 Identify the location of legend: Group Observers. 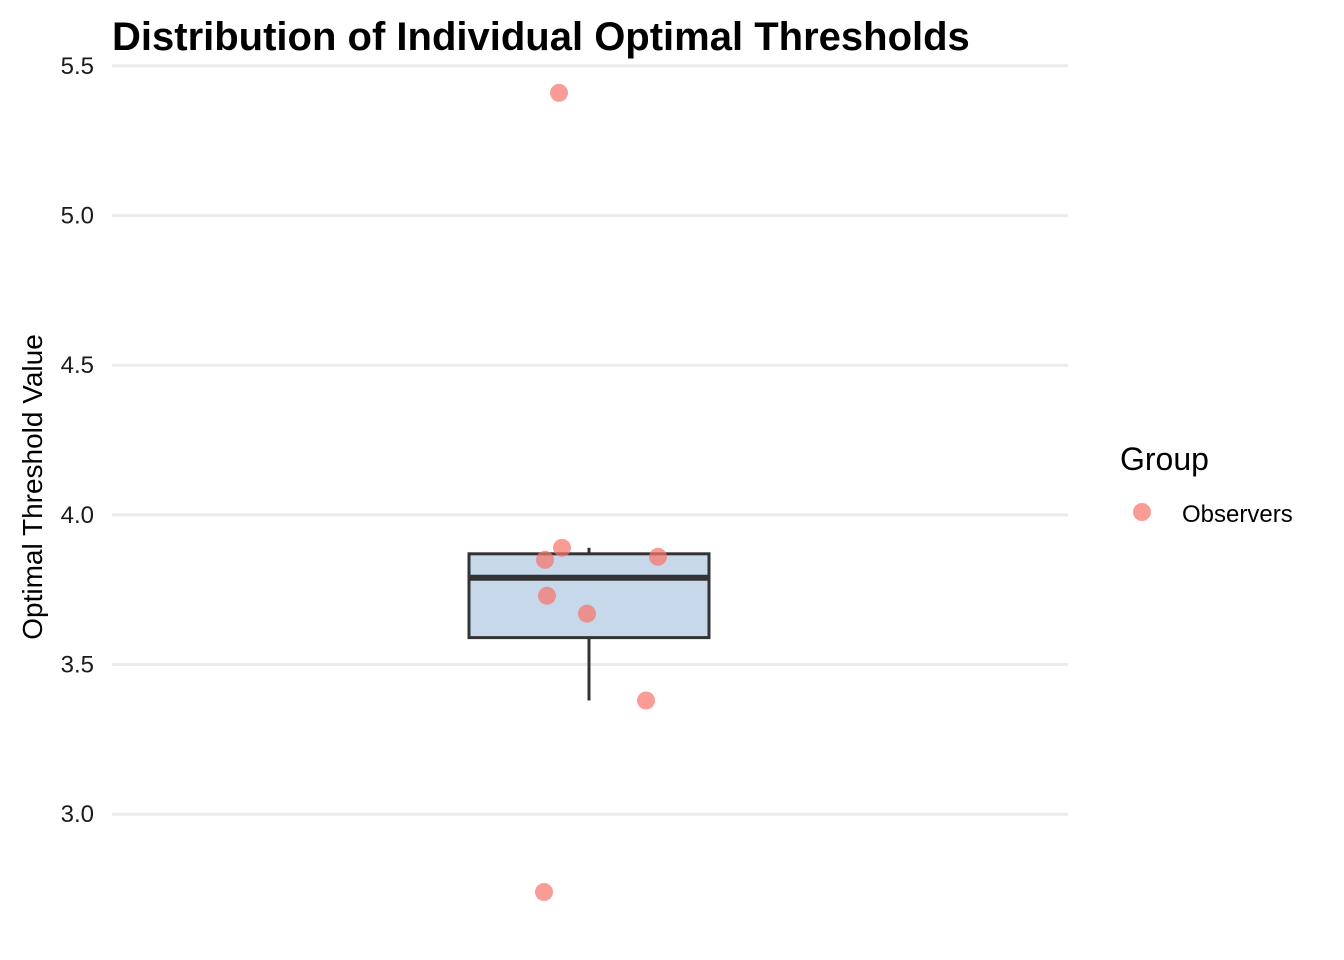
(1206, 484).